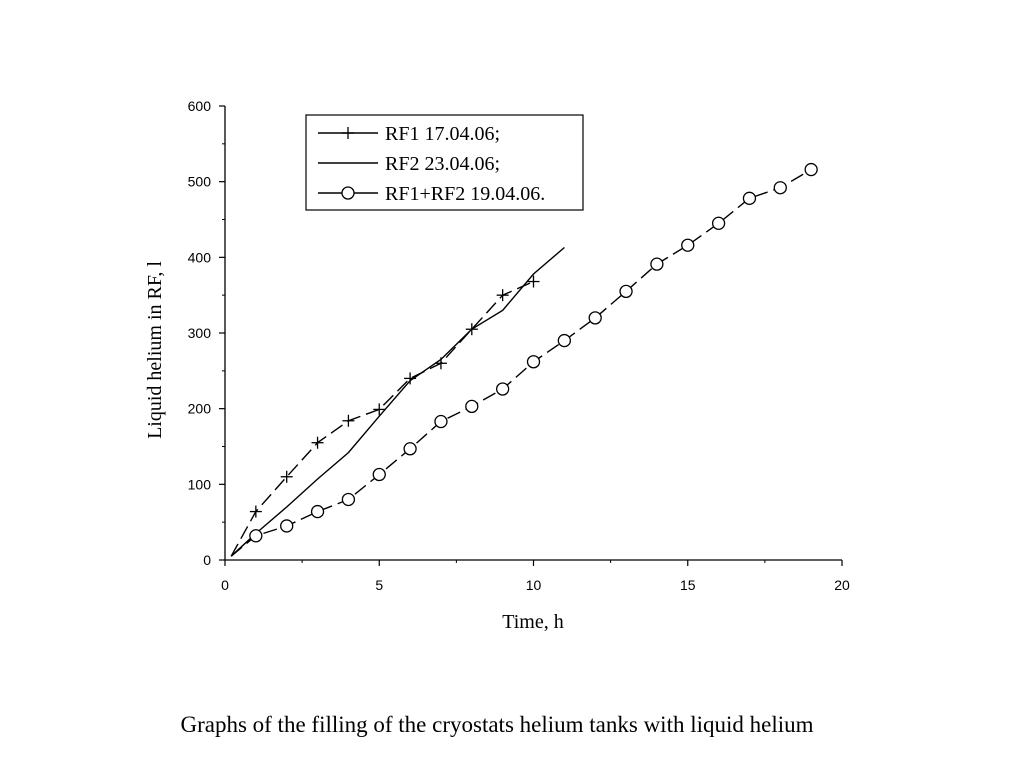  What do you see at coordinates (688, 585) in the screenshot?
I see `x-tick-label: 15` at bounding box center [688, 585].